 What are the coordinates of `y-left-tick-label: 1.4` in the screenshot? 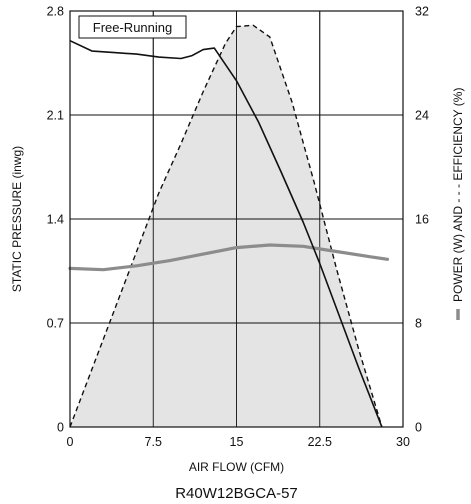 It's located at (55, 220).